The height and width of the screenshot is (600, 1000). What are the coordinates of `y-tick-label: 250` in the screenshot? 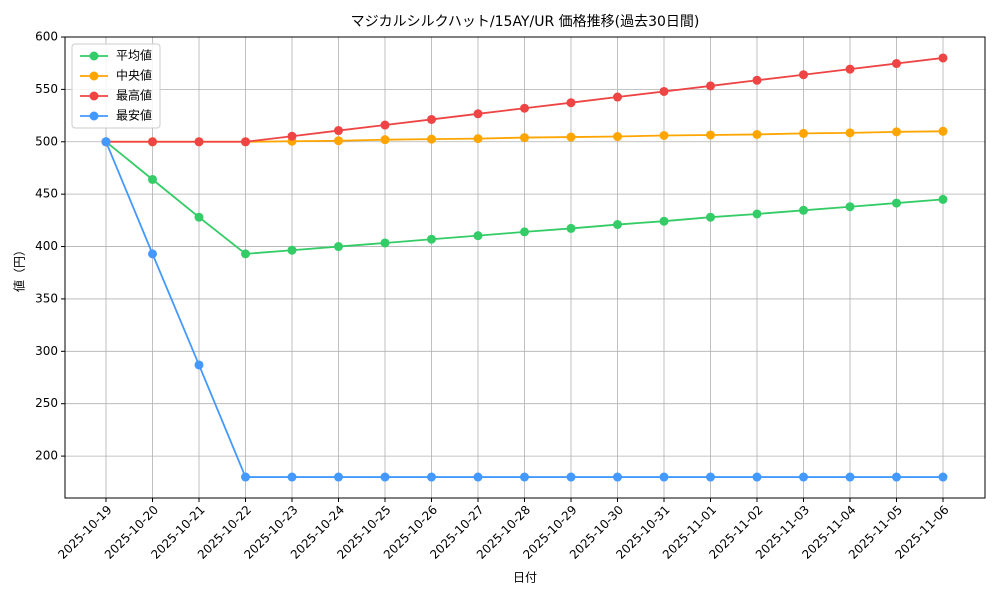 It's located at (46, 403).